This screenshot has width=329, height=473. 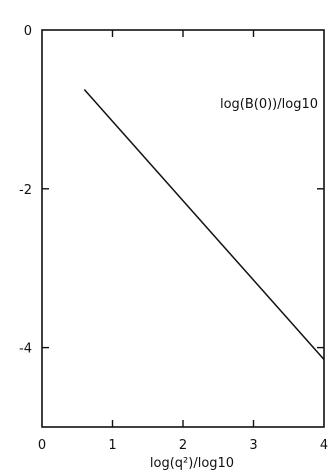 I want to click on x-tick-label: 4, so click(x=324, y=445).